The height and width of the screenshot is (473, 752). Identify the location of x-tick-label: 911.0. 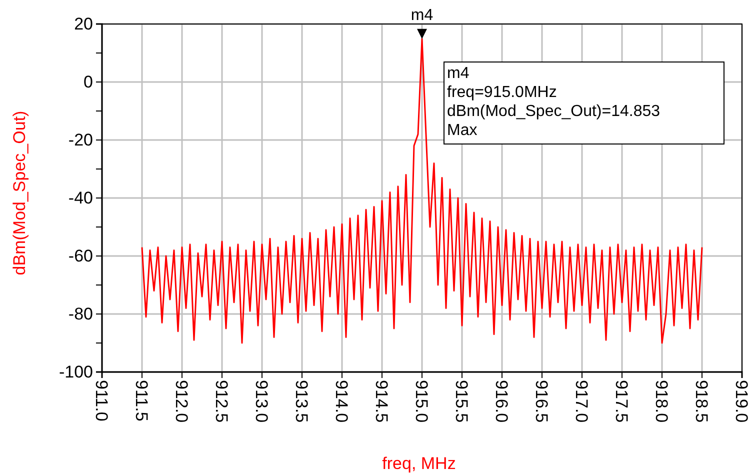
(102, 401).